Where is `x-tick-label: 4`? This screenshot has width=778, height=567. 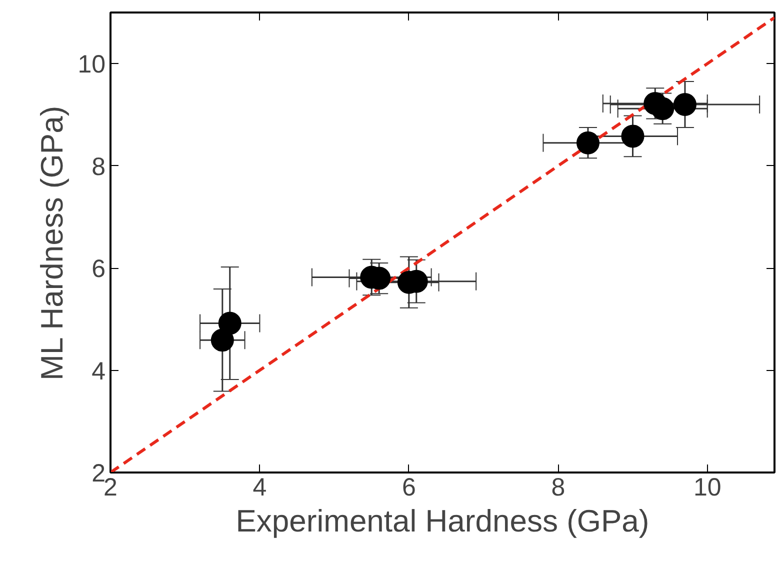
x-tick-label: 4 is located at coordinates (259, 488).